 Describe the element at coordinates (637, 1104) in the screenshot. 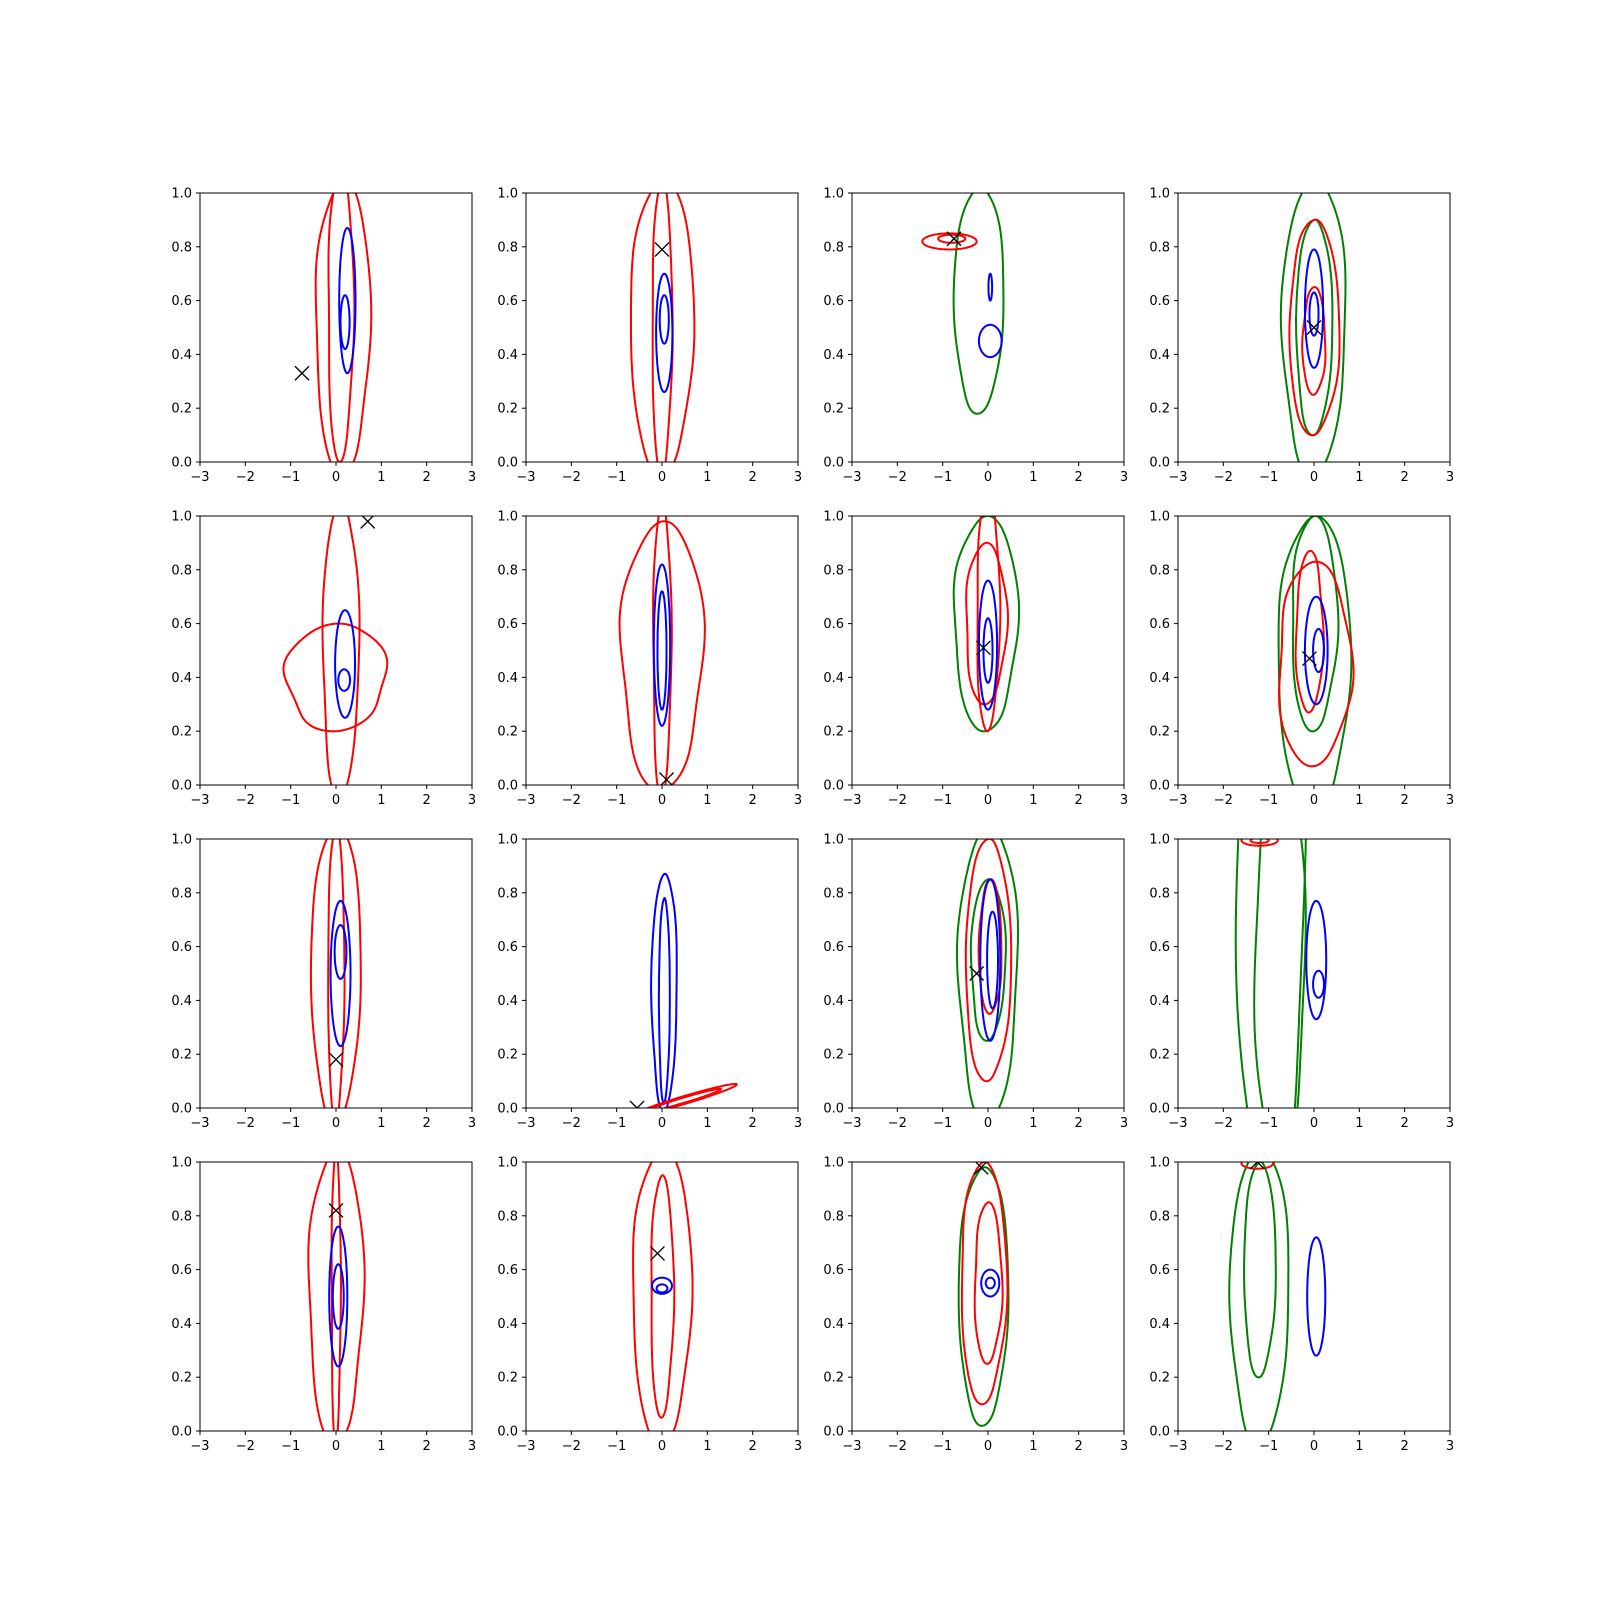

I see `x-marker` at that location.